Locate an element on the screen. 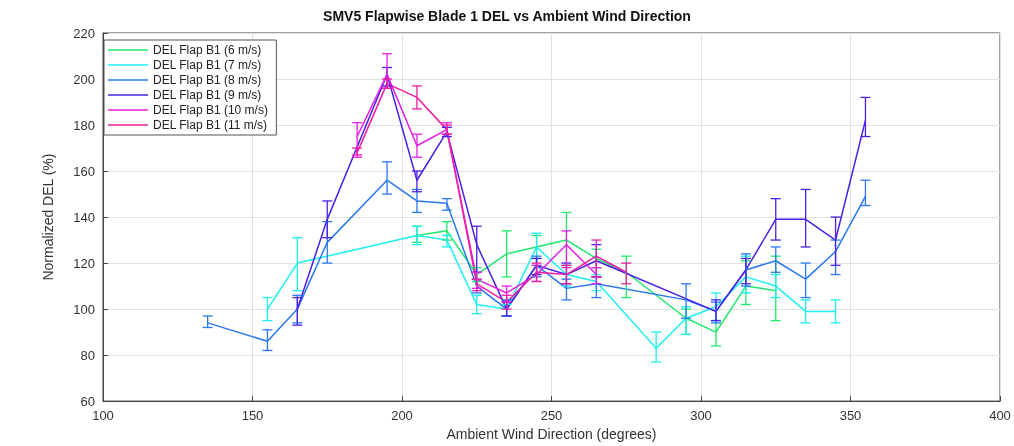 This screenshot has height=446, width=1014. y-tick-label: 140 is located at coordinates (84, 217).